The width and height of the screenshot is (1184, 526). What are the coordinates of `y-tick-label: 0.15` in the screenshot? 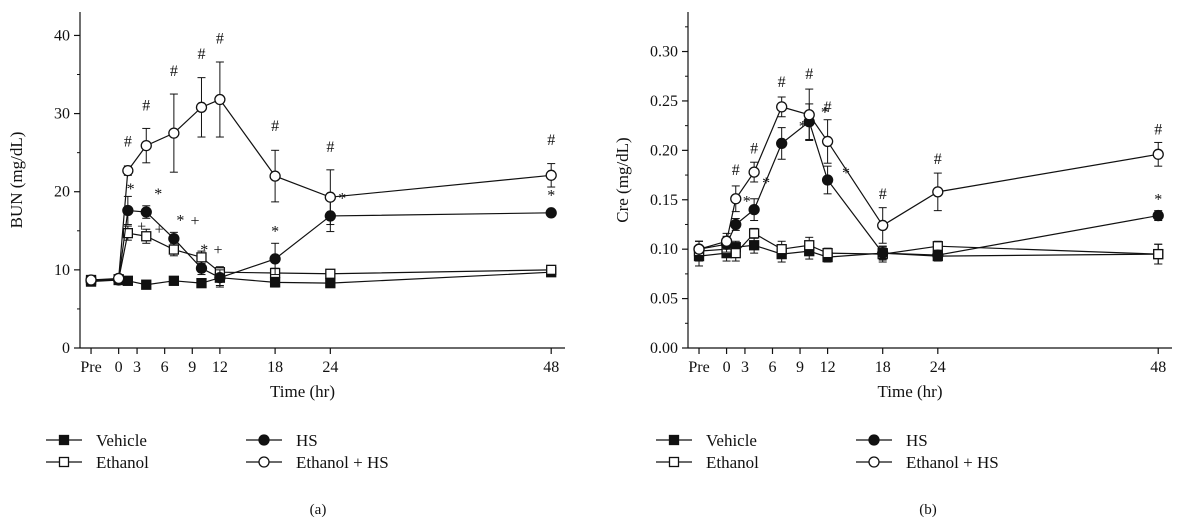 It's located at (664, 200).